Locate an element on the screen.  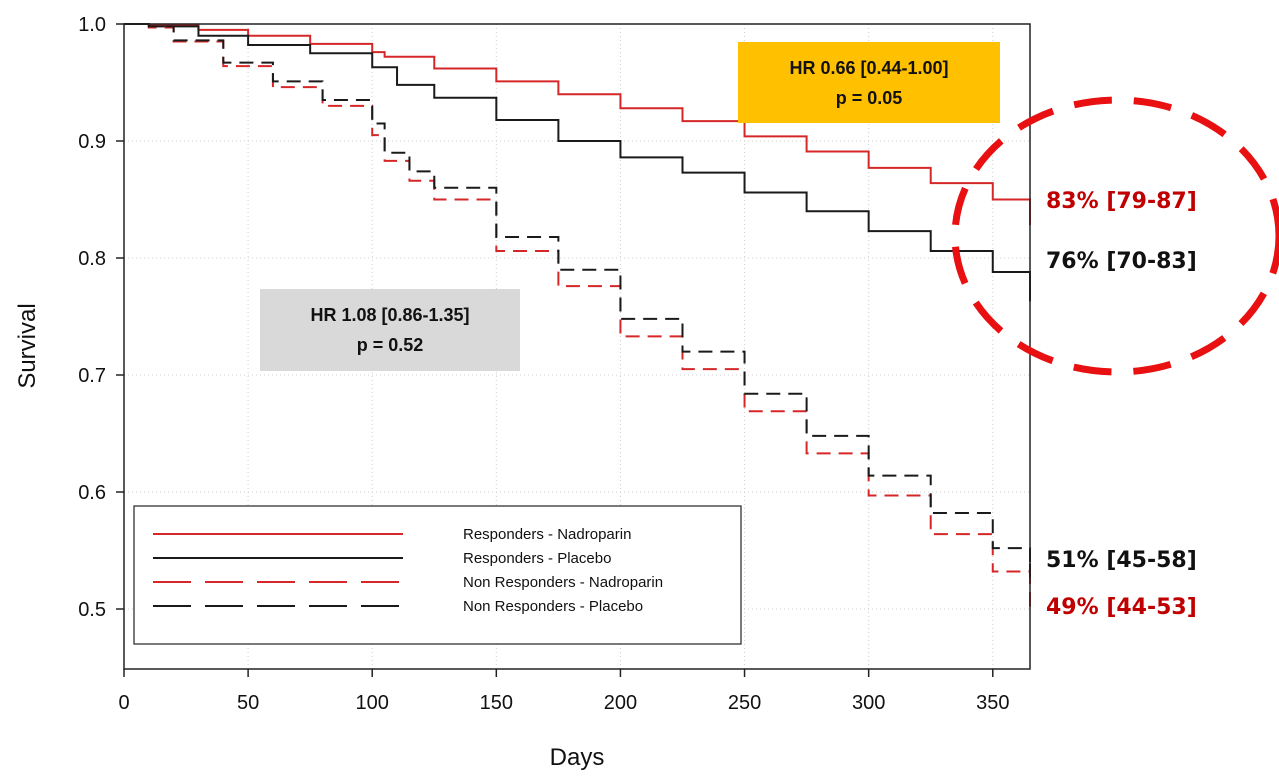
x-tick-label: 0 is located at coordinates (123, 703).